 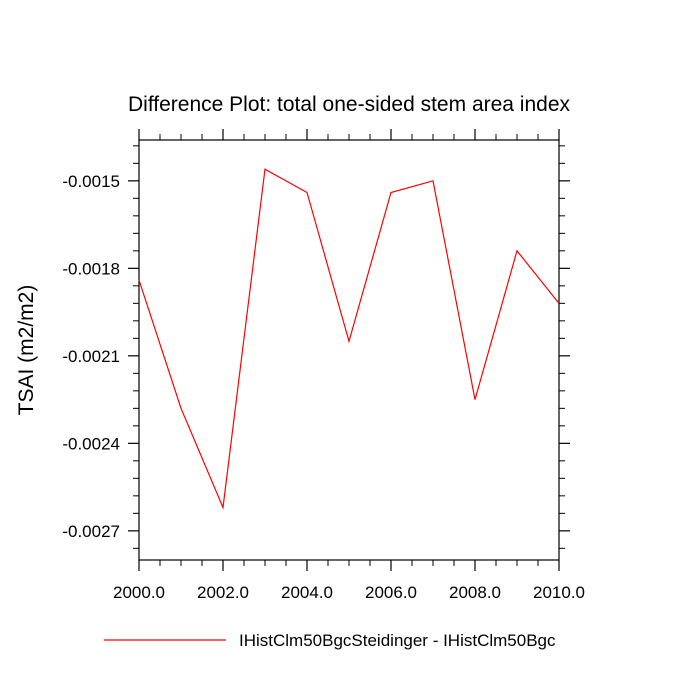 What do you see at coordinates (397, 640) in the screenshot?
I see `legend-series-label: IHistClm50BgcSteidinger - IHistClm50Bgc` at bounding box center [397, 640].